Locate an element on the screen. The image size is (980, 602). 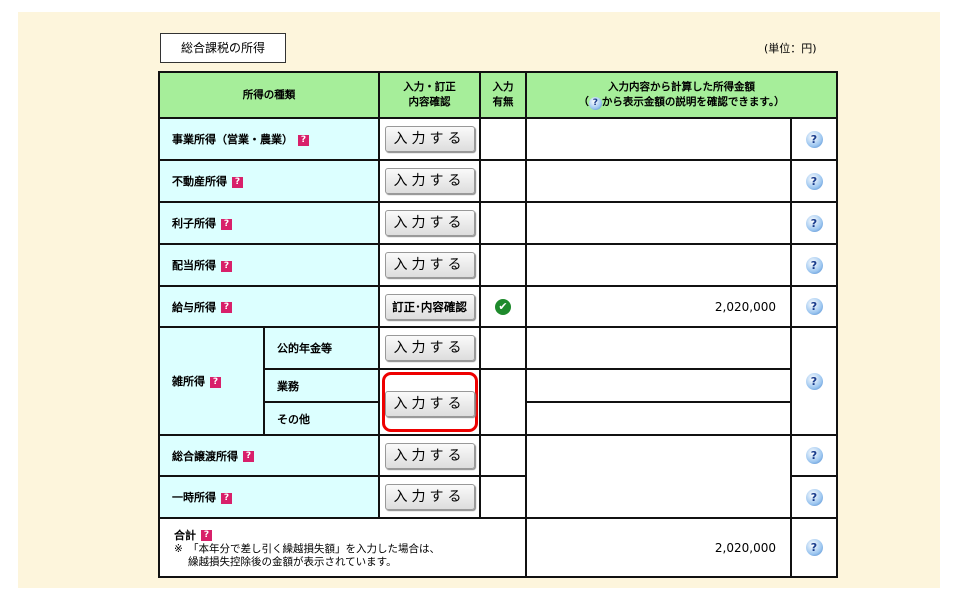
input-button-interest: 入力する is located at coordinates (429, 223).